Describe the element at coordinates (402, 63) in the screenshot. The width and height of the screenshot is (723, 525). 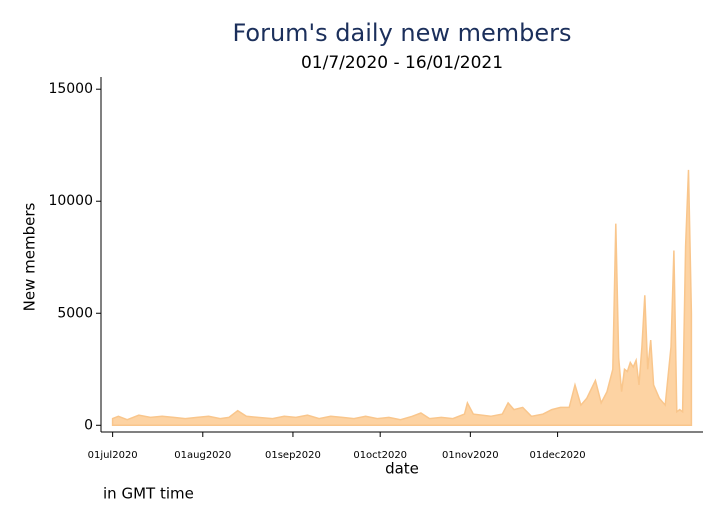
I see `chart-subtitle: 01/7/2020 - 16/01/2021` at that location.